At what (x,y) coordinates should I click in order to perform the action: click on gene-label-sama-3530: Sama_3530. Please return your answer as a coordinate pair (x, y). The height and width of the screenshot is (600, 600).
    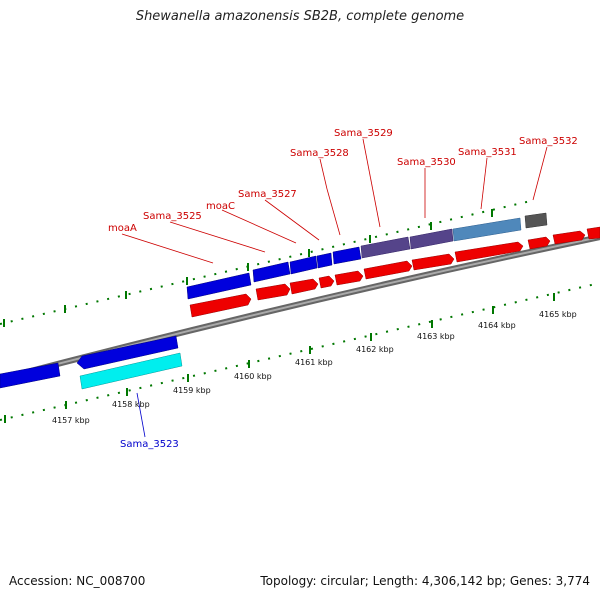
    Looking at the image, I should click on (426, 162).